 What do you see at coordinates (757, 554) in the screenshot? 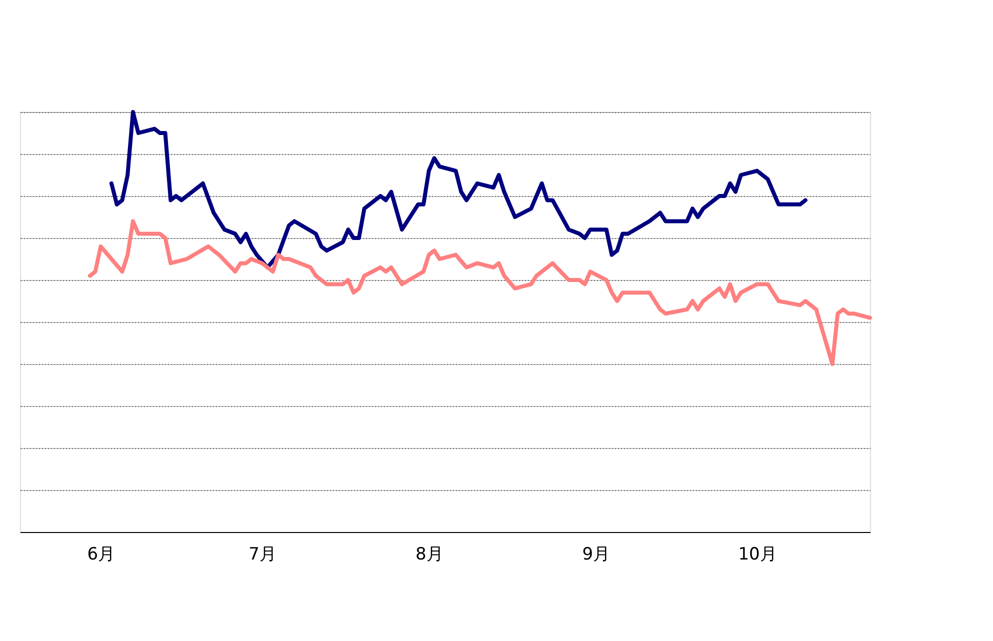
I see `x-tick-label: 10月` at bounding box center [757, 554].